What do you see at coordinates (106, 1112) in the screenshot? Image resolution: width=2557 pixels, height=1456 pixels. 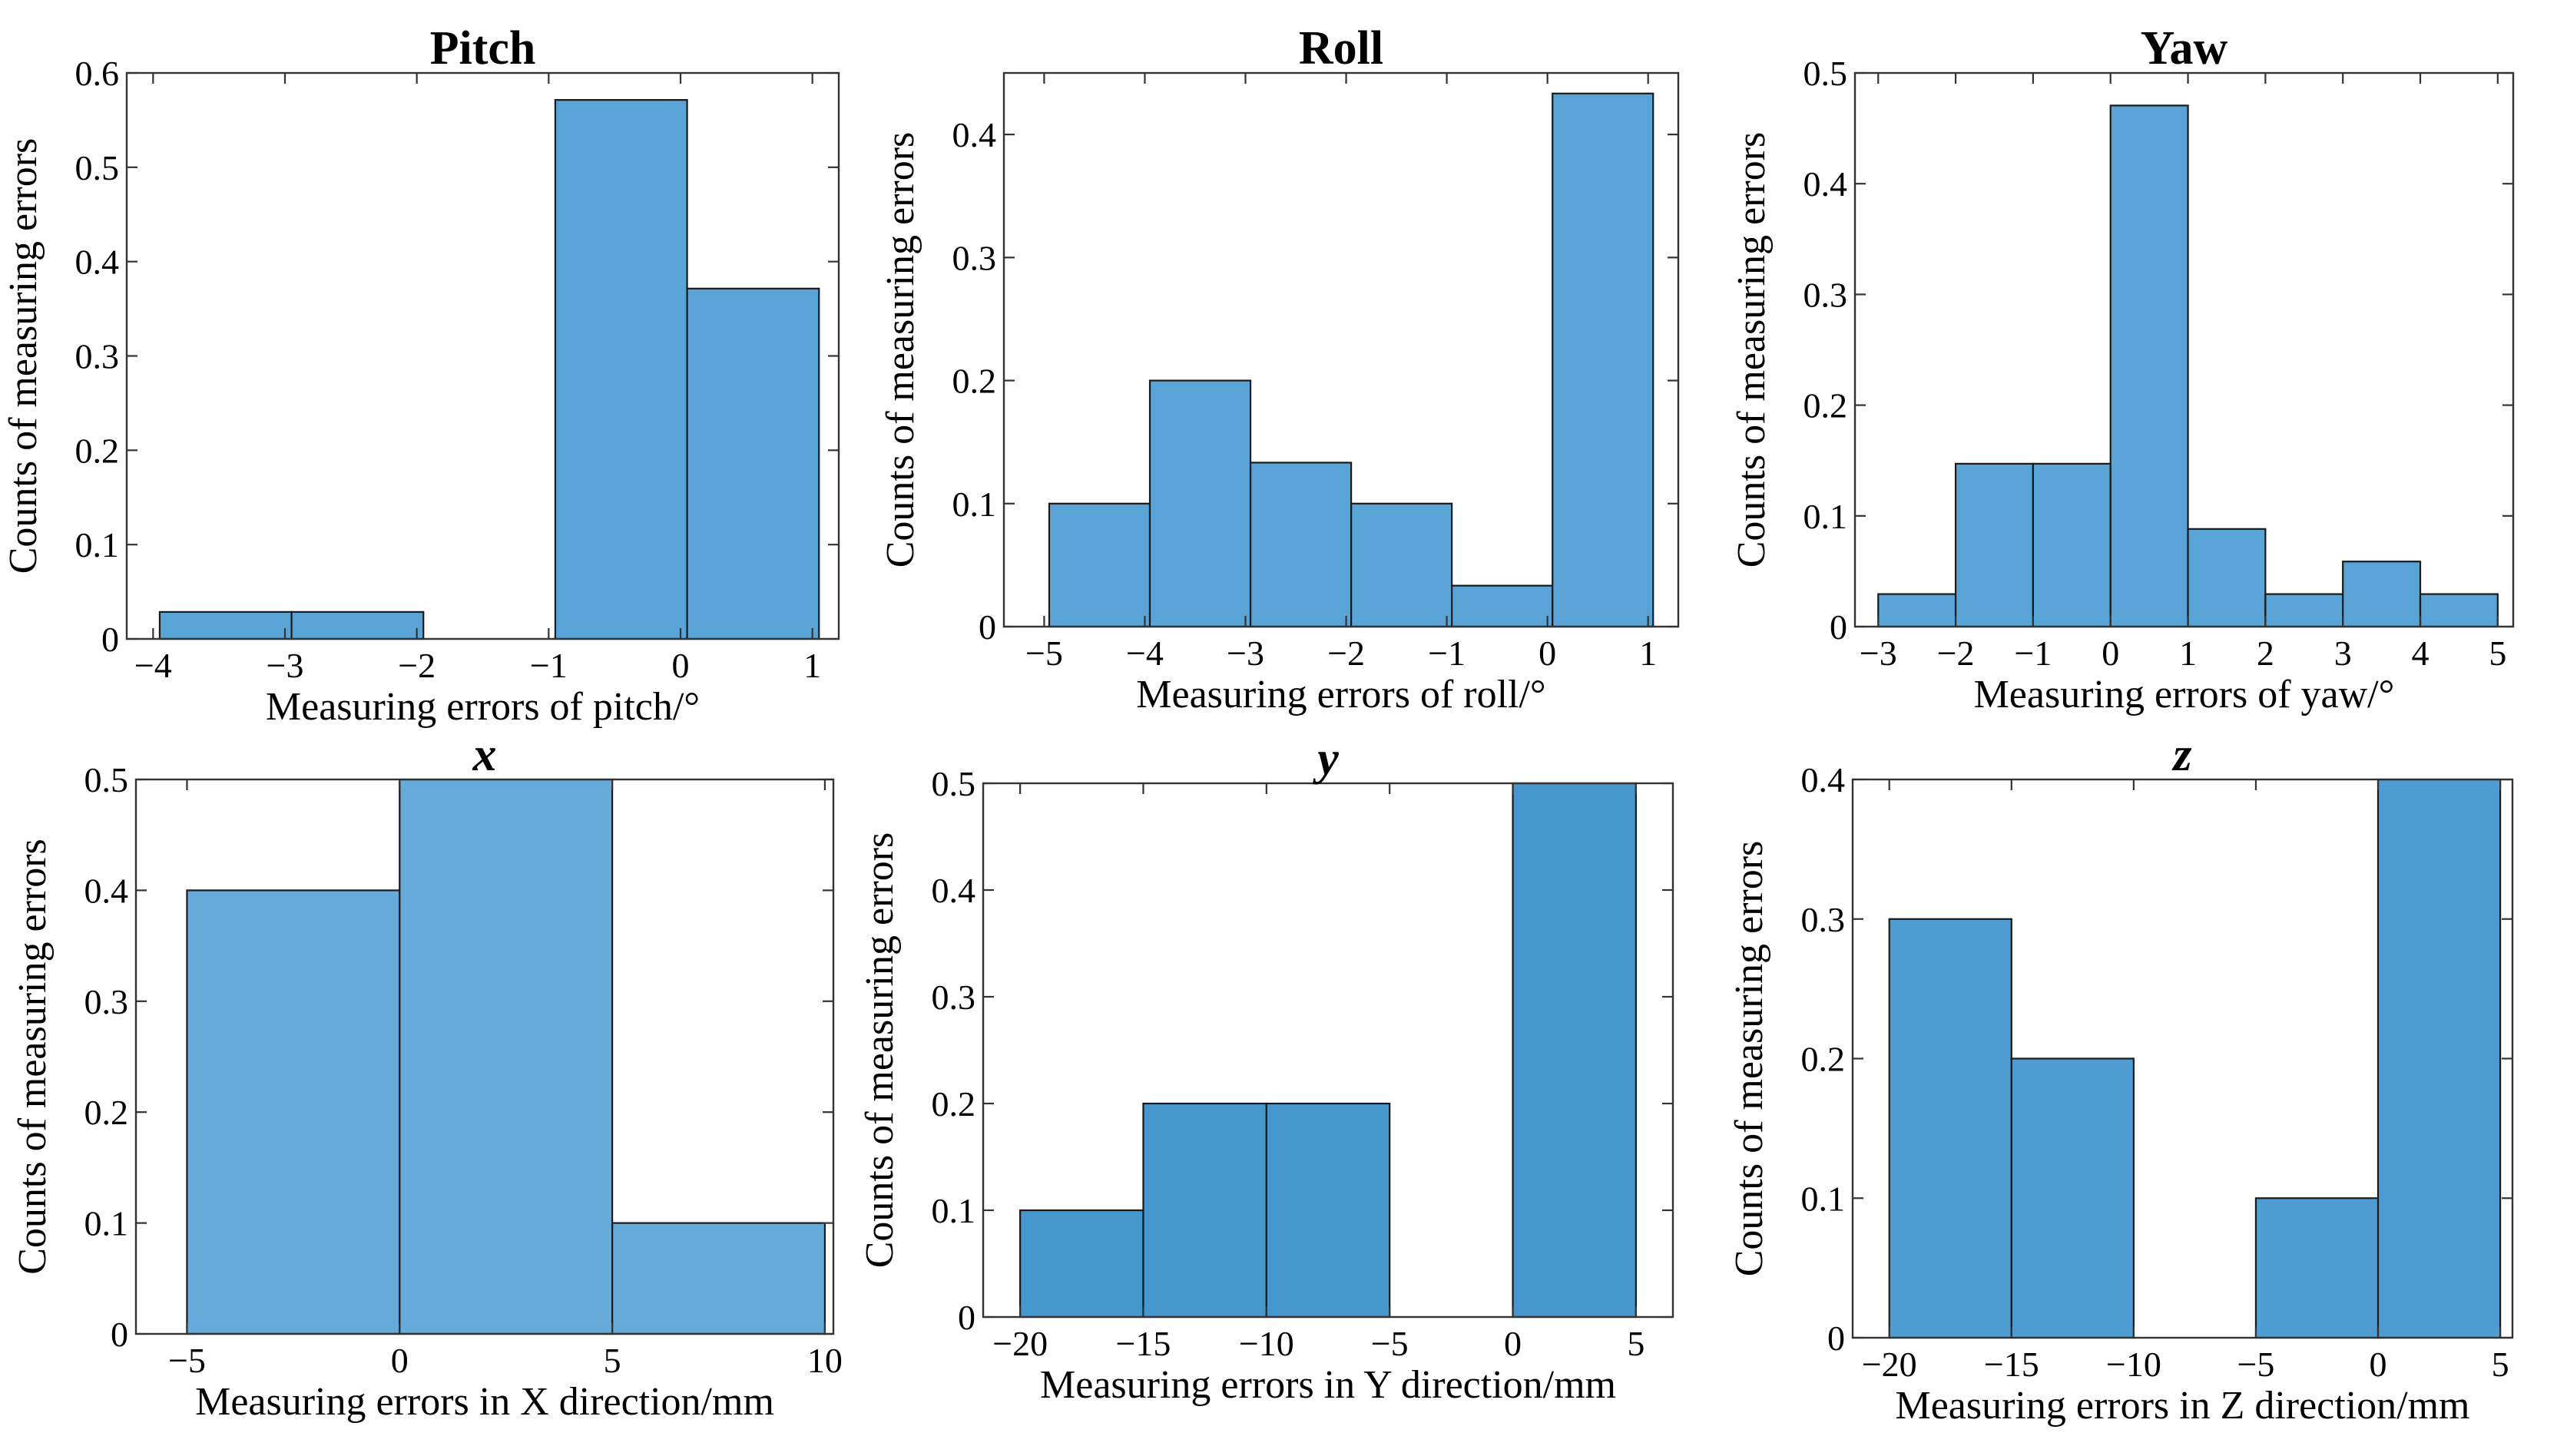 I see `x-ytick-label-2: 0.2` at bounding box center [106, 1112].